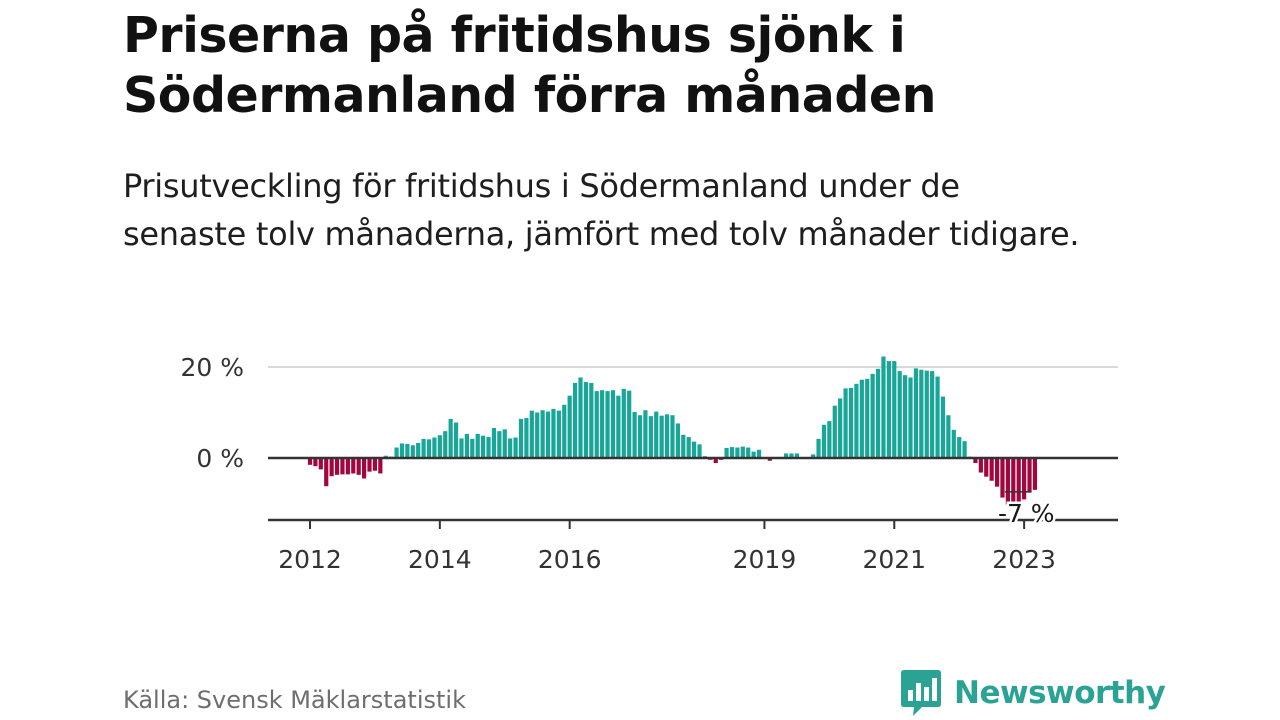 Image resolution: width=1280 pixels, height=720 pixels. Describe the element at coordinates (570, 559) in the screenshot. I see `x-tick-label: 2016` at that location.